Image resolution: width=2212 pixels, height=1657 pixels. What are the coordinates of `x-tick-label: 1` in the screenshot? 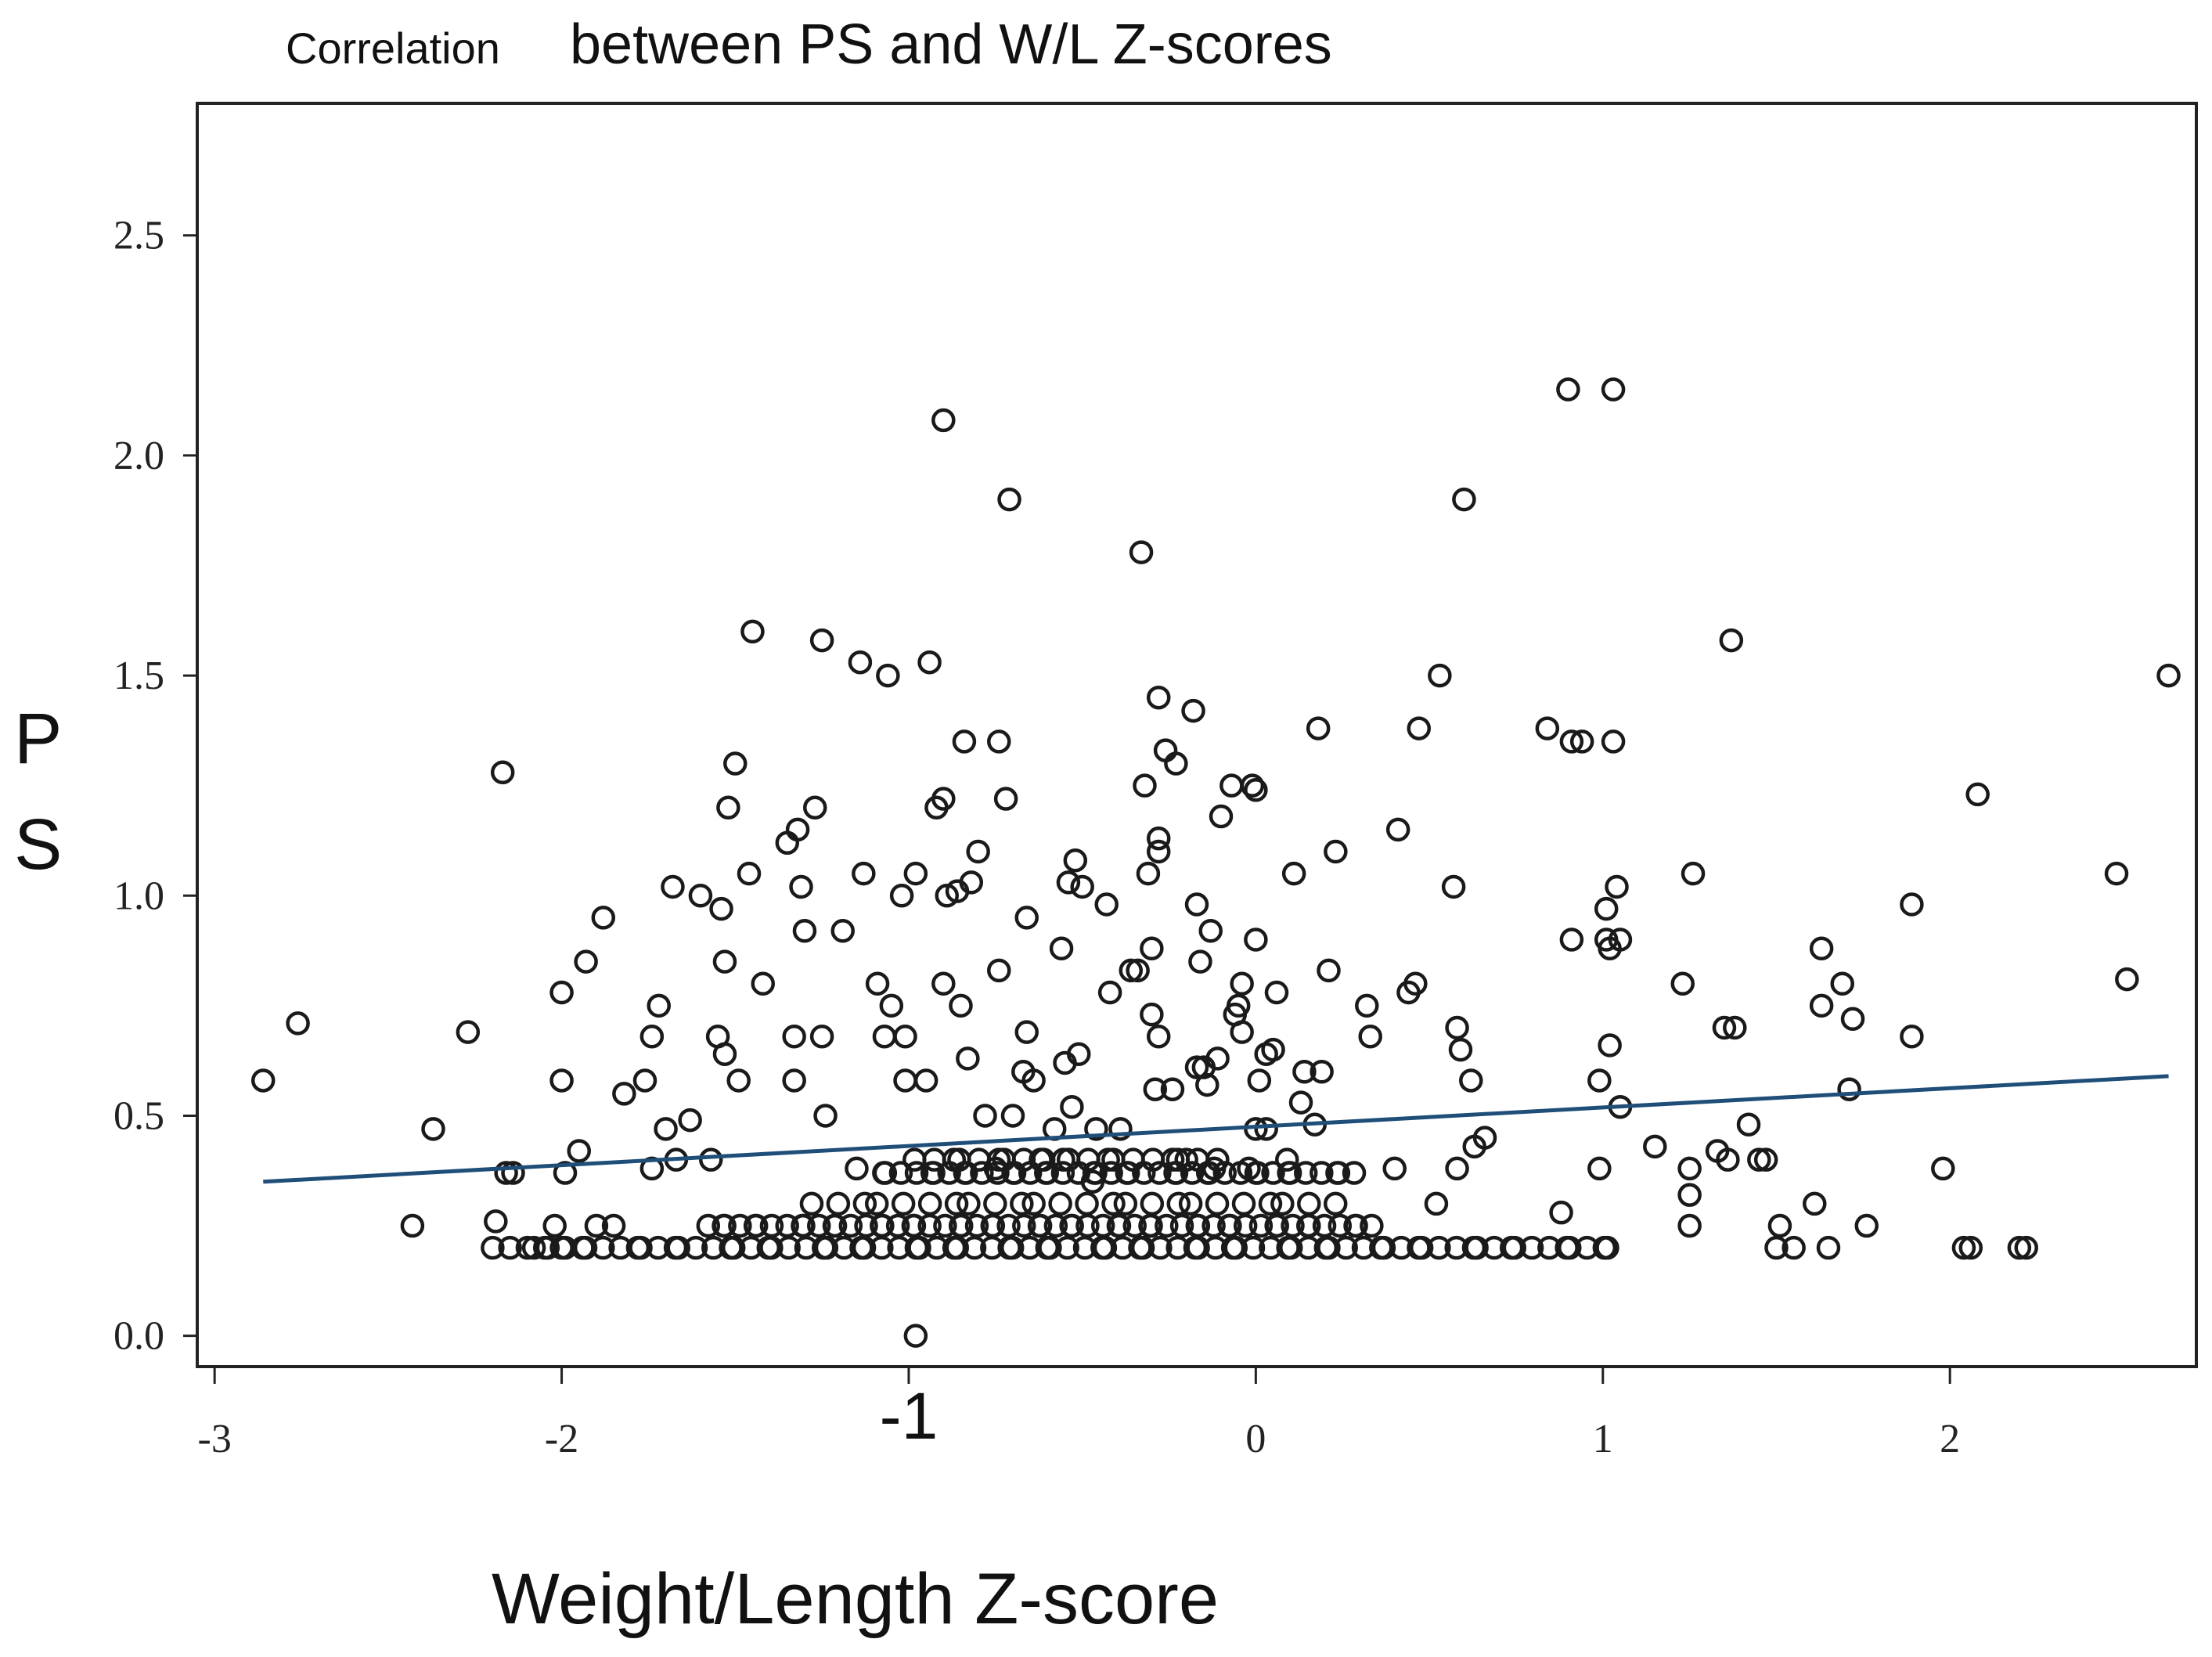 It's located at (1603, 1439).